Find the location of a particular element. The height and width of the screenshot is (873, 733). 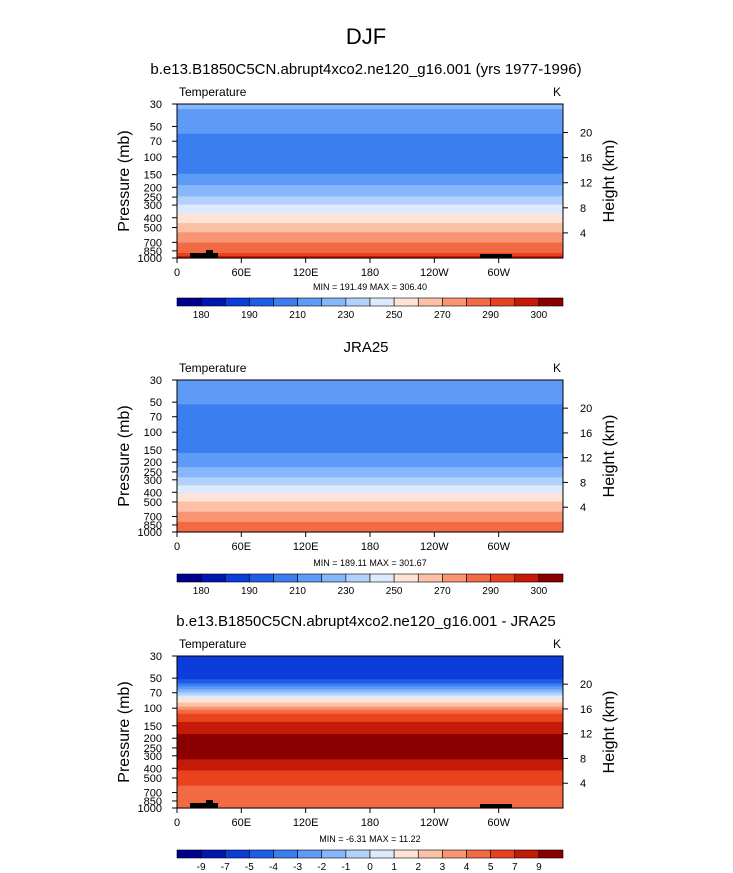

colorbar-label: 9 is located at coordinates (539, 867).